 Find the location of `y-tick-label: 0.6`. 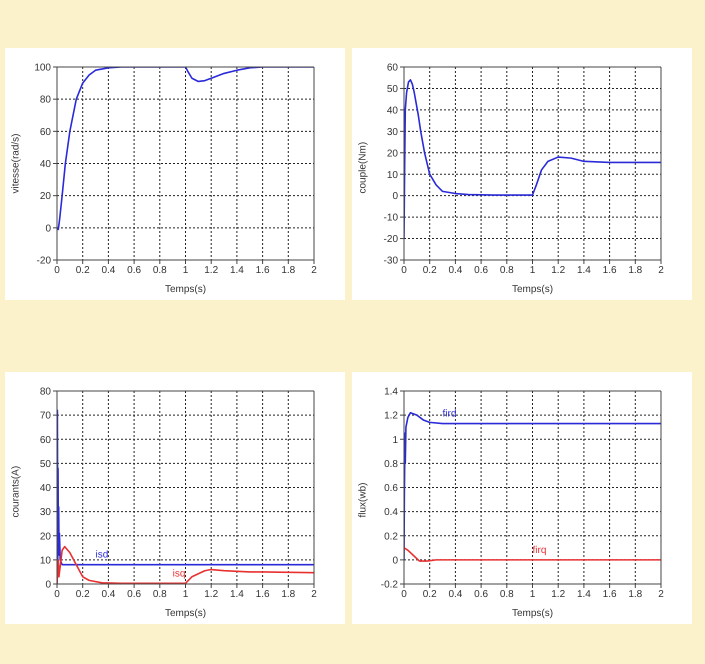

y-tick-label: 0.6 is located at coordinates (391, 488).